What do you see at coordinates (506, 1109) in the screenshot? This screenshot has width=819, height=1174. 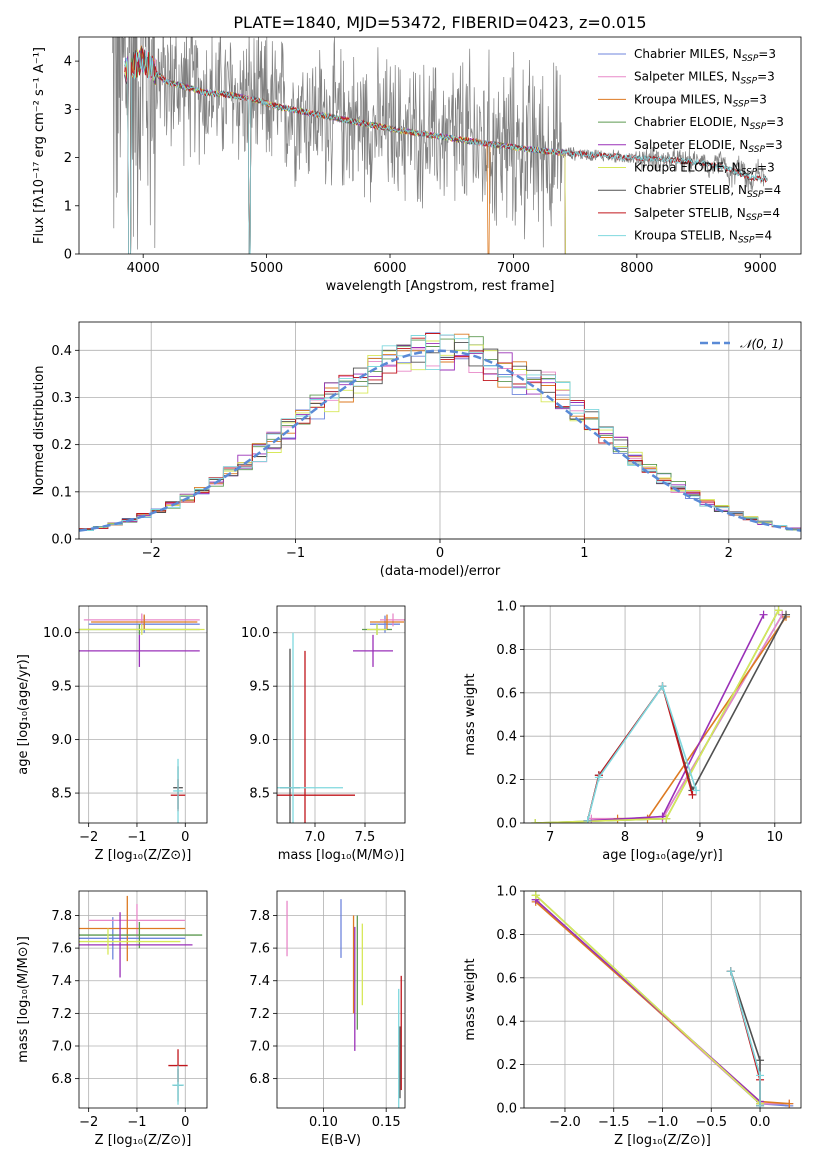 I see `mass-weight-vs-Z-ytick-label: 0.0` at bounding box center [506, 1109].